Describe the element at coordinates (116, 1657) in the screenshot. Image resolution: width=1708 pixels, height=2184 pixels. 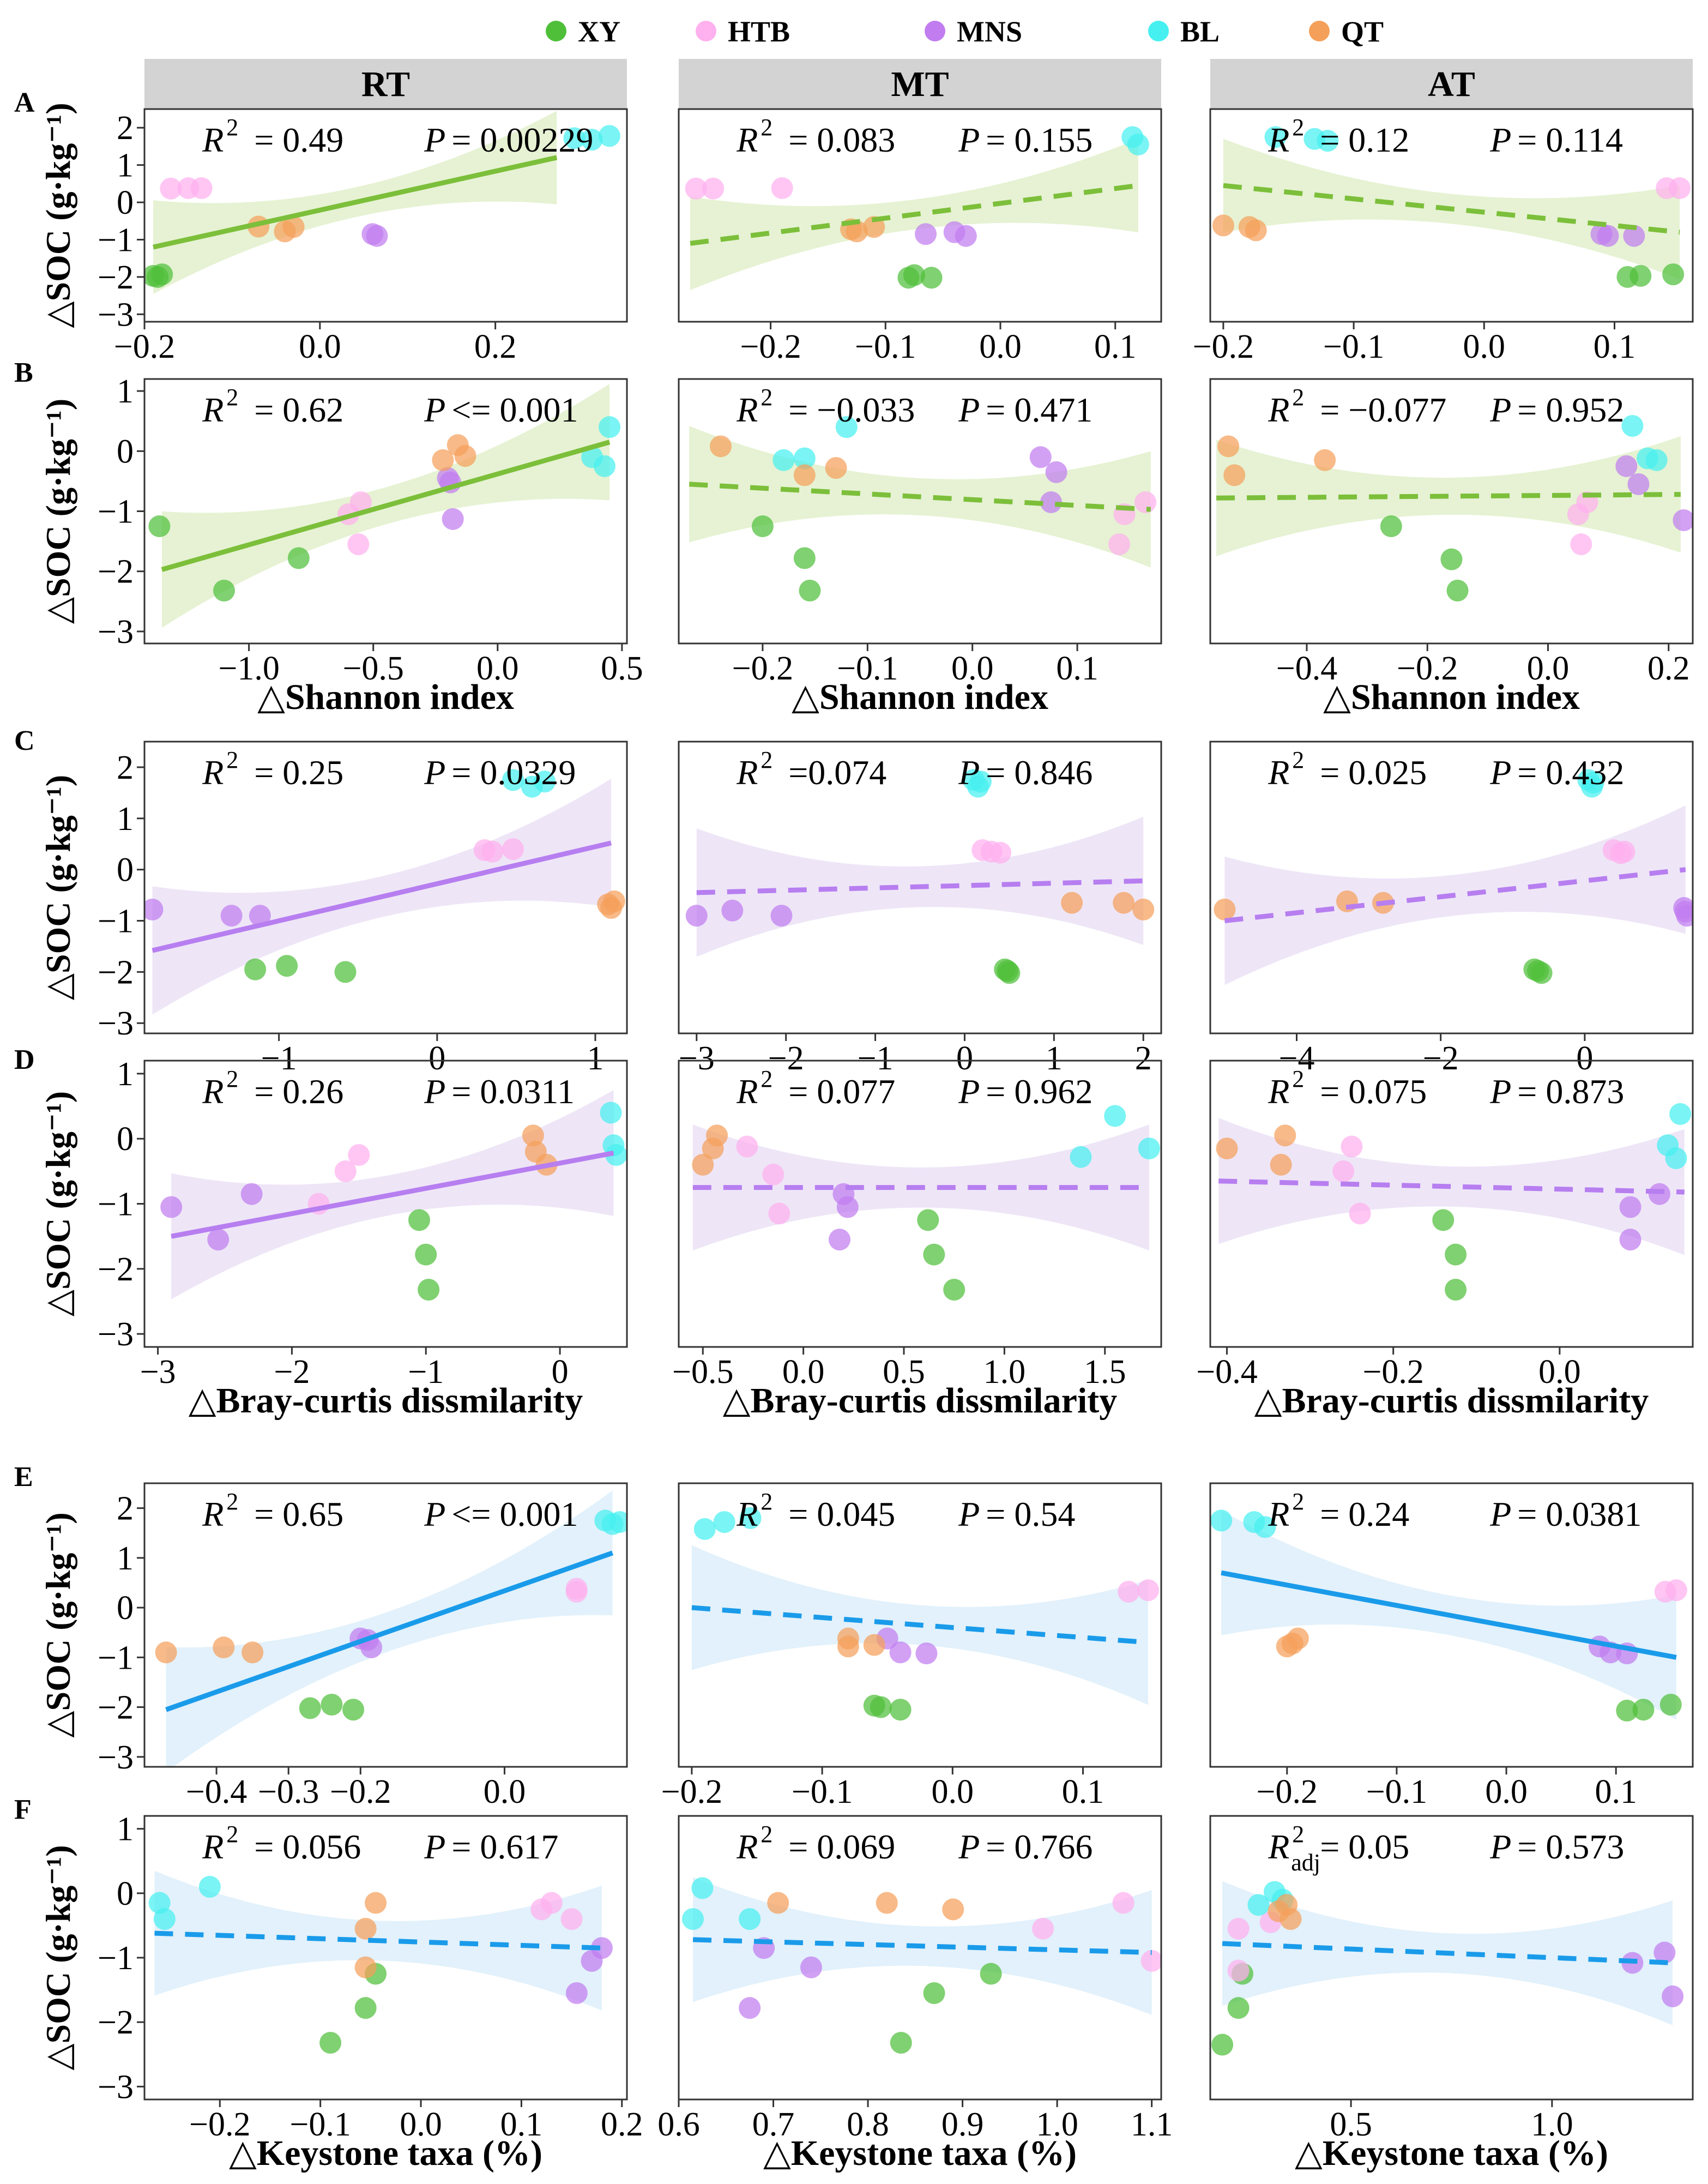
I see `y-tick-label: −1` at that location.